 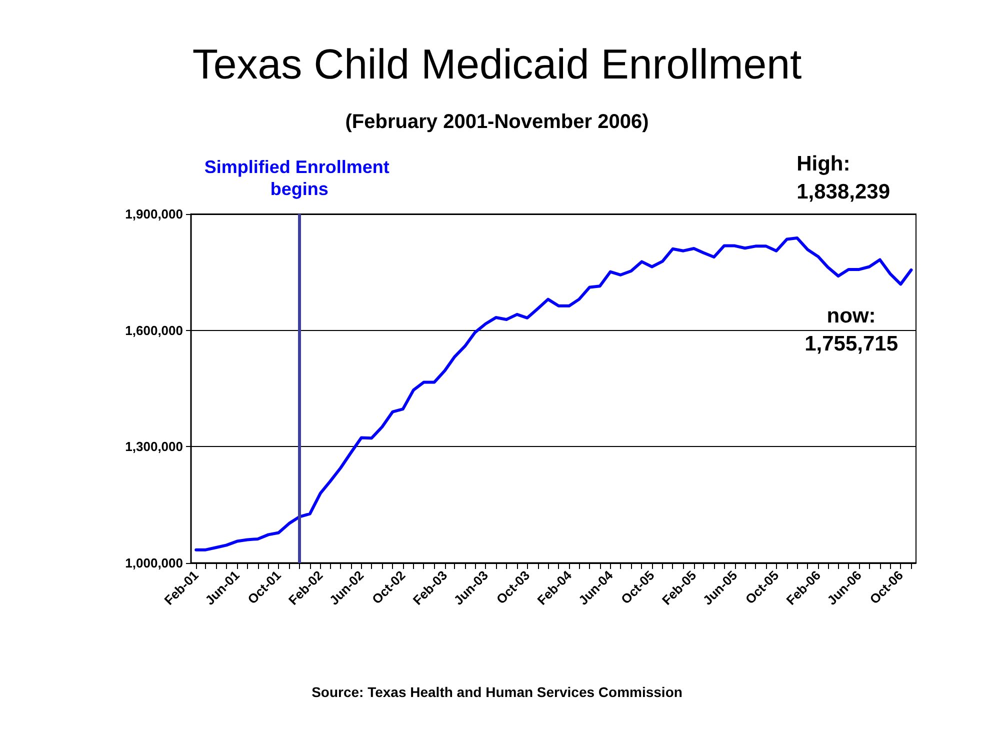 What do you see at coordinates (154, 446) in the screenshot?
I see `y-tick-label: 1,300,000` at bounding box center [154, 446].